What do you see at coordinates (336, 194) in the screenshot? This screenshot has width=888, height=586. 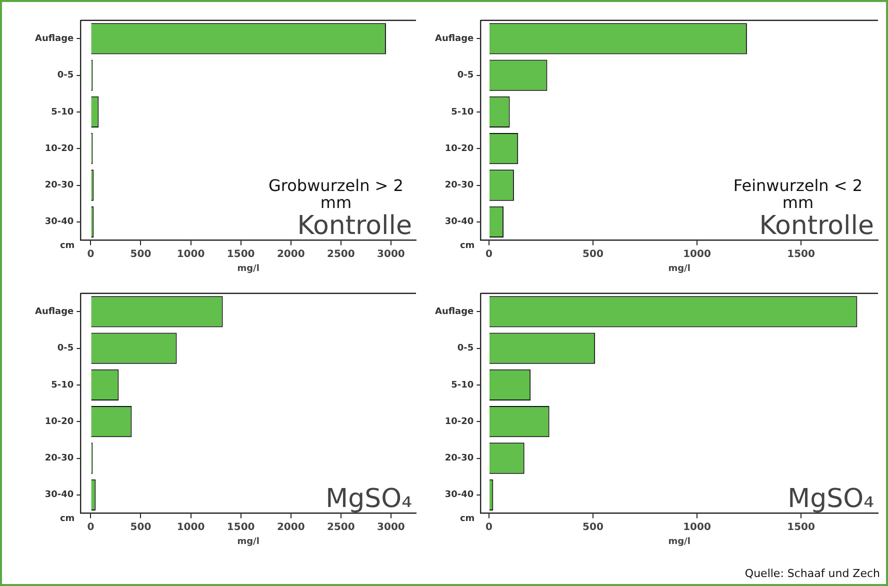 I see `text: Grobwurzeln > 2 mm` at bounding box center [336, 194].